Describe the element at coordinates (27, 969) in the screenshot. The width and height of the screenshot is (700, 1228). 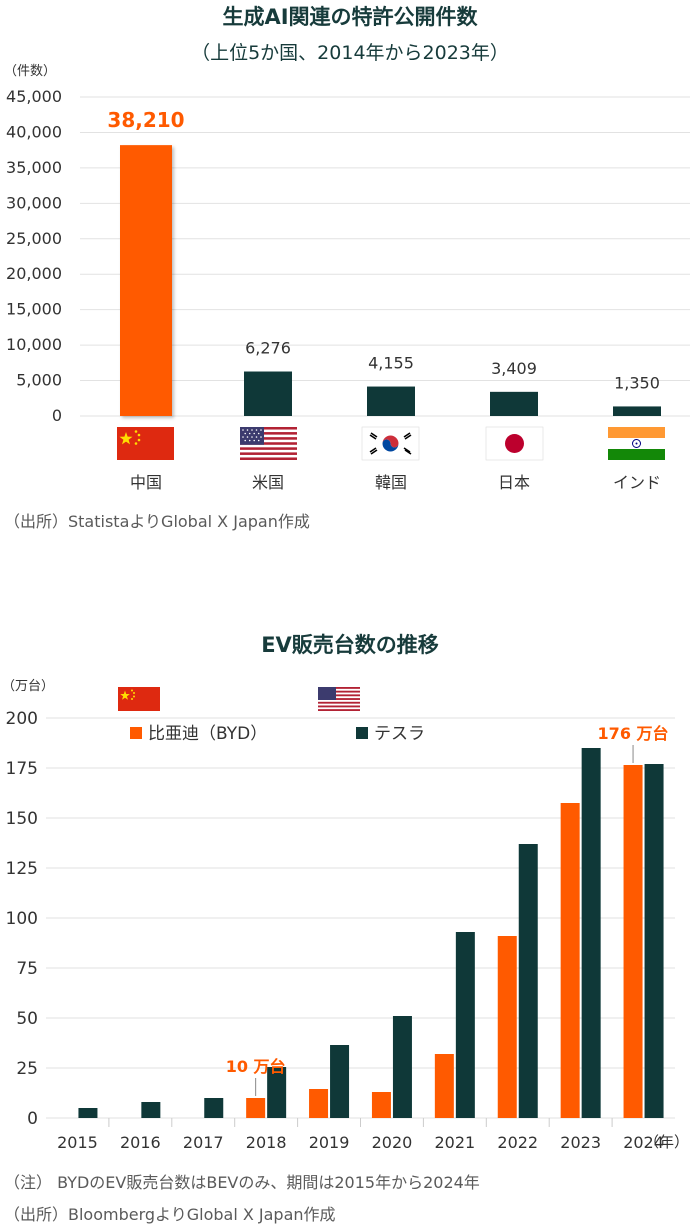
I see `chart2-y-tick: 75` at that location.